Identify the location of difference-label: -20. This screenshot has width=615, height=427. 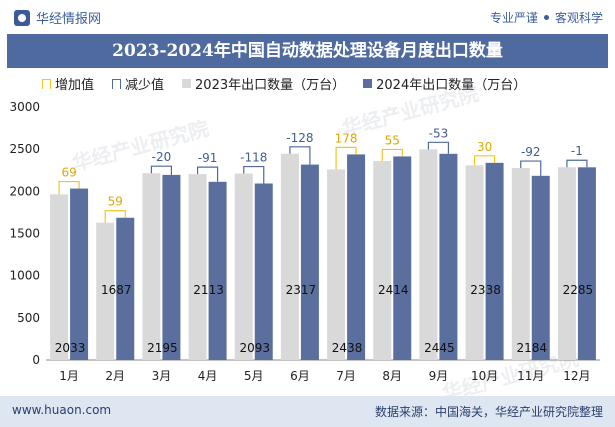
(162, 157).